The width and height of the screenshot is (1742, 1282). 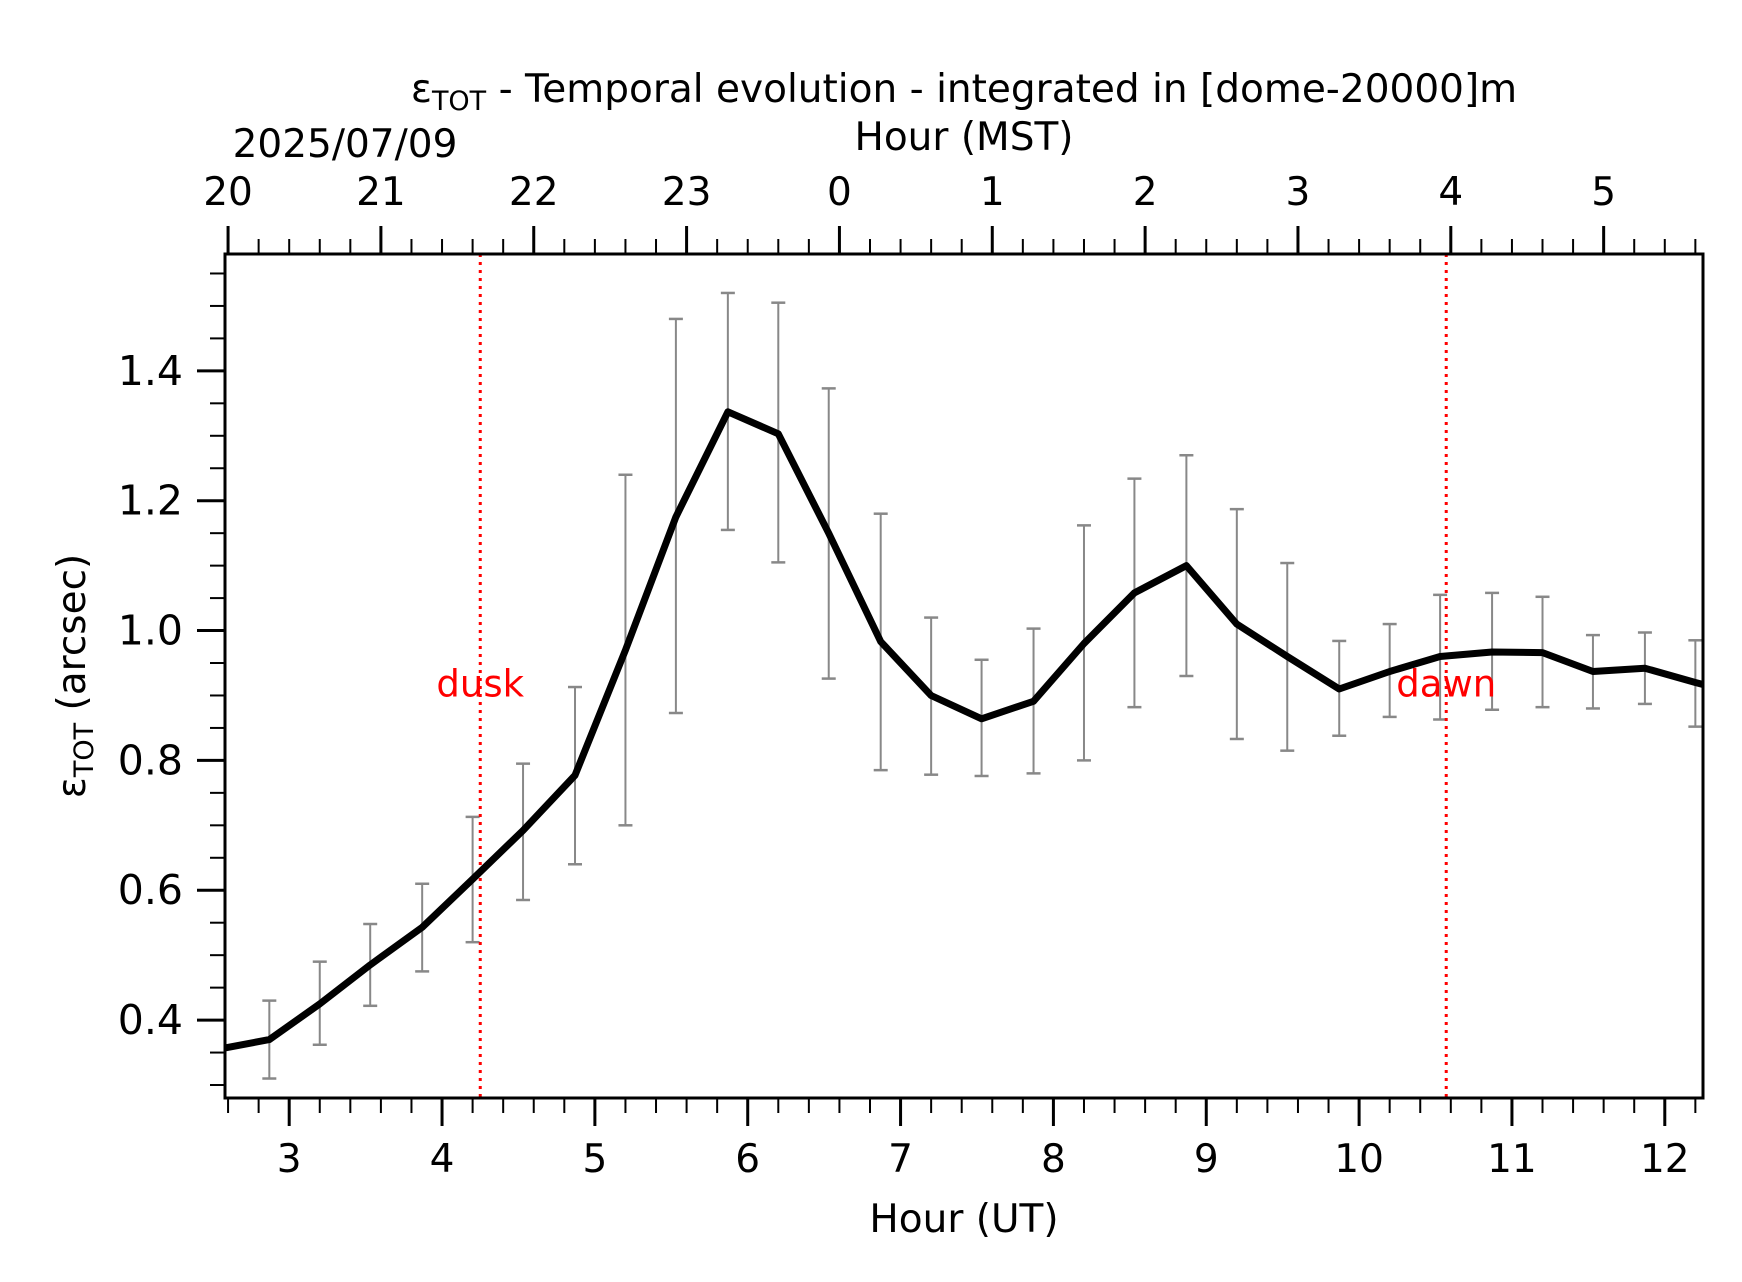 What do you see at coordinates (1512, 1159) in the screenshot?
I see `x-tick-label: 11` at bounding box center [1512, 1159].